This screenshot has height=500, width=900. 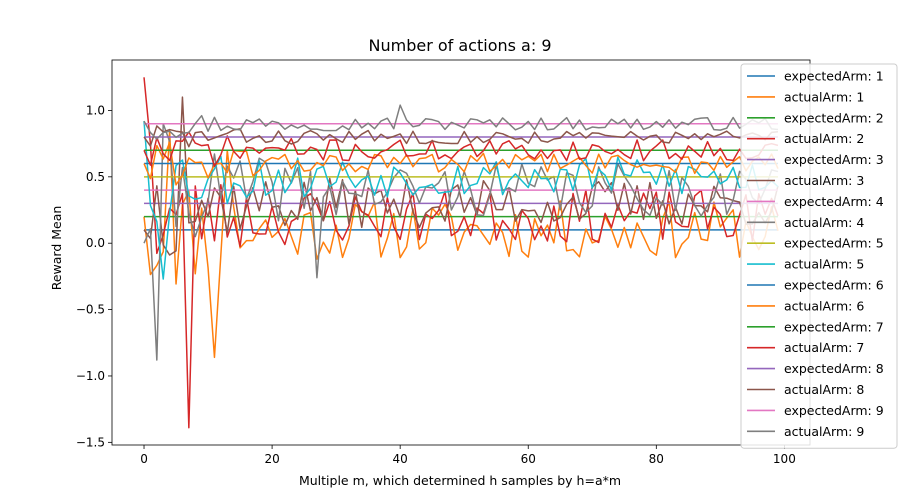 What do you see at coordinates (460, 45) in the screenshot?
I see `chart-title: Number of actions a: 9` at bounding box center [460, 45].